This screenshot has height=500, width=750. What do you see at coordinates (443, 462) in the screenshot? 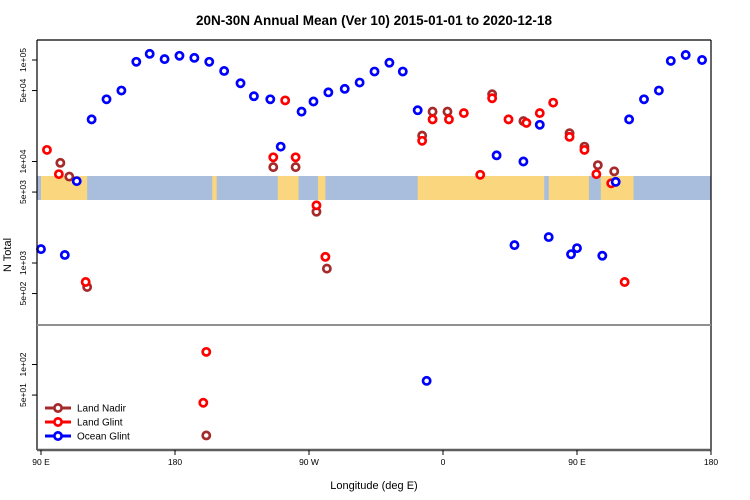
I see `x-tick-label: 0` at bounding box center [443, 462].